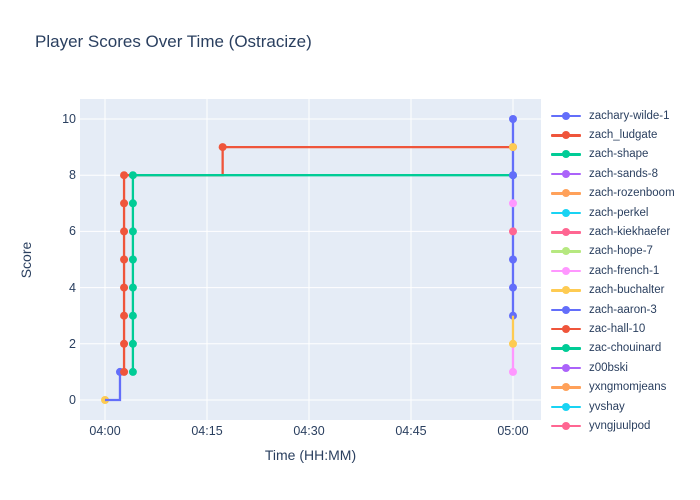 The height and width of the screenshot is (500, 700). What do you see at coordinates (625, 406) in the screenshot?
I see `legend-item-yvshay: yvshay` at bounding box center [625, 406].